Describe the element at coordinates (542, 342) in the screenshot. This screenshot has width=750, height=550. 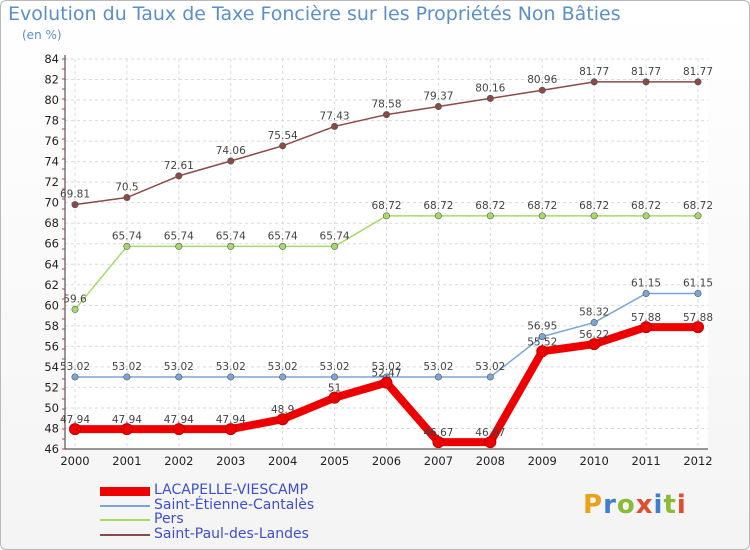
I see `data-label: 55.52` at that location.